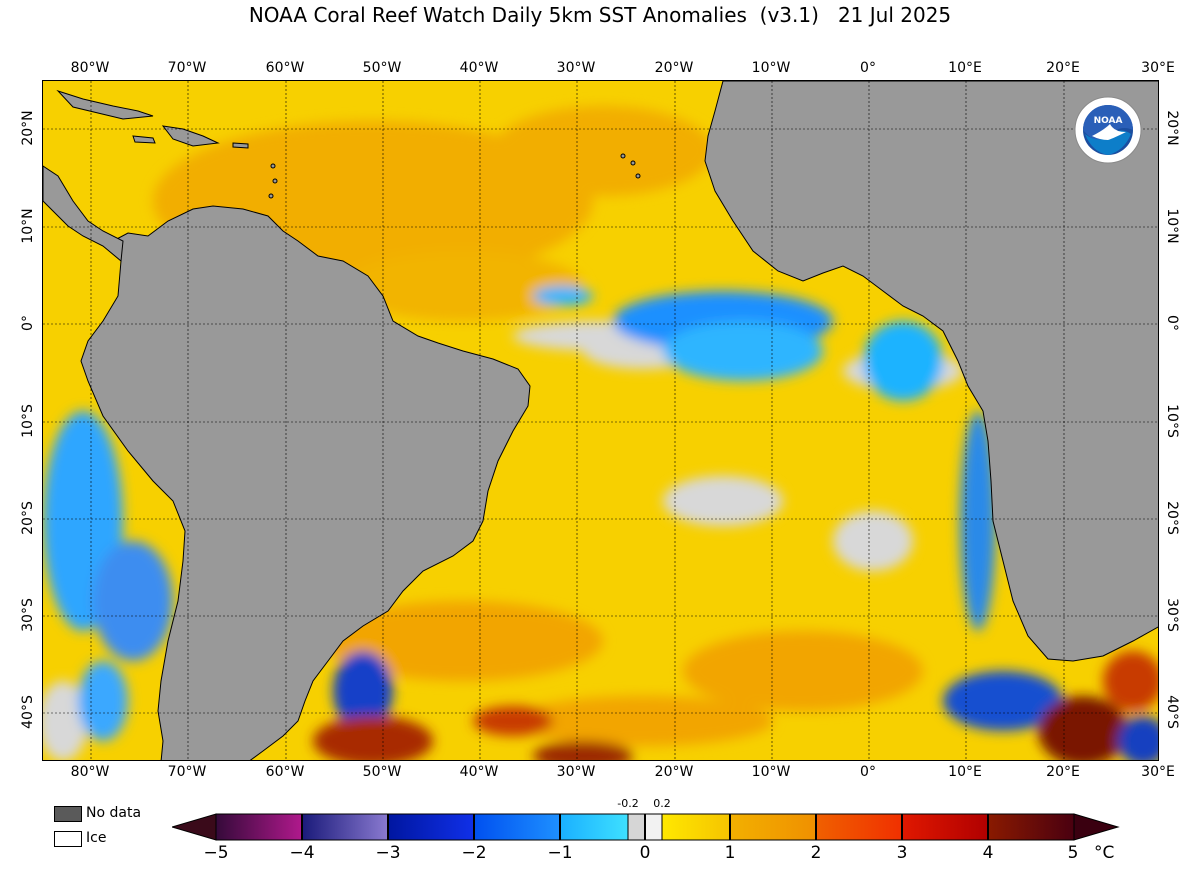 The height and width of the screenshot is (869, 1200). What do you see at coordinates (771, 772) in the screenshot?
I see `lon-label-bottom: 10°W` at bounding box center [771, 772].